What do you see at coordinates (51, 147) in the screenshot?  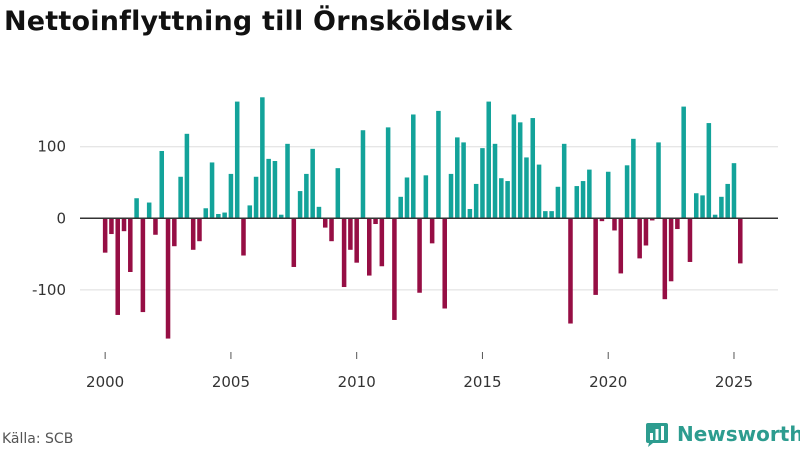 I see `y-tick-label: 100` at bounding box center [51, 147].